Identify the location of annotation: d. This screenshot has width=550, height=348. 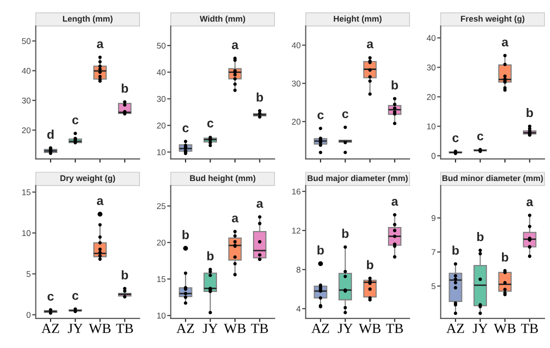
(50, 134).